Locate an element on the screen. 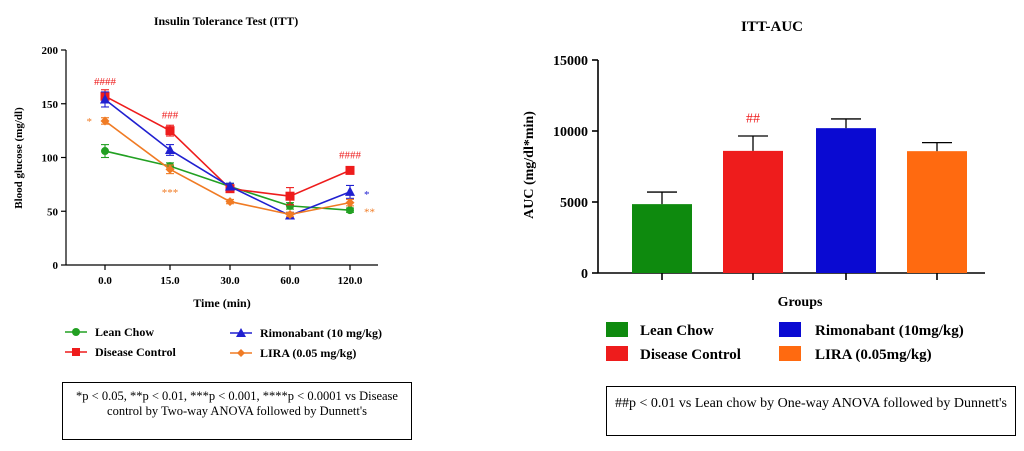  left-x-tick-label: 120.0 is located at coordinates (350, 281).